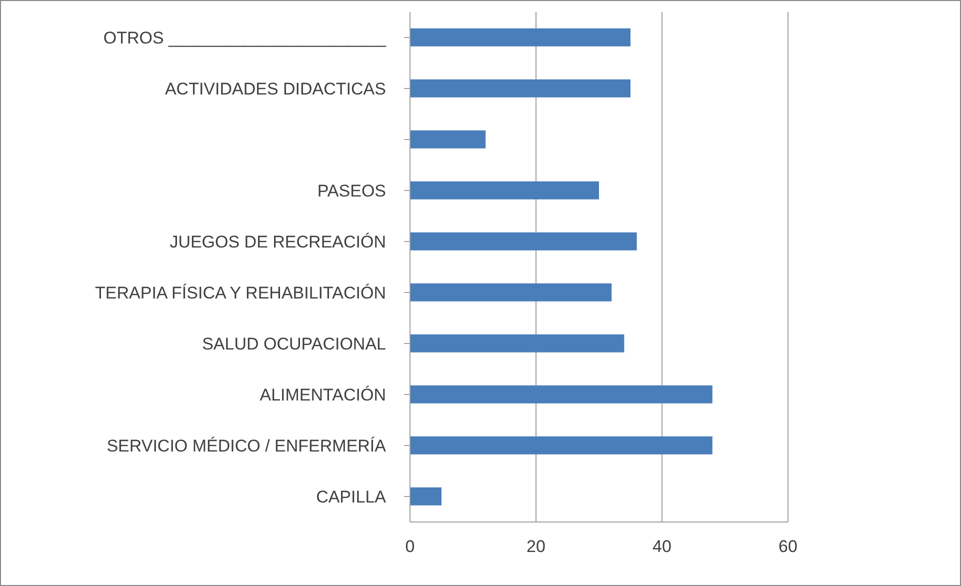  What do you see at coordinates (275, 89) in the screenshot?
I see `y-tick-label: ACTIVIDADES DIDACTICAS` at bounding box center [275, 89].